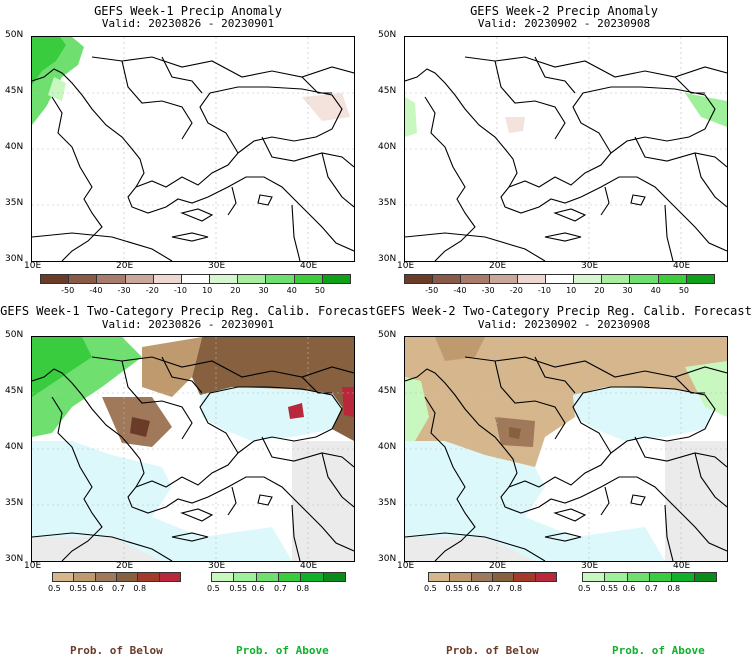 Image resolution: width=752 pixels, height=662 pixels. I want to click on lon-tick-label: 40E, so click(682, 566).